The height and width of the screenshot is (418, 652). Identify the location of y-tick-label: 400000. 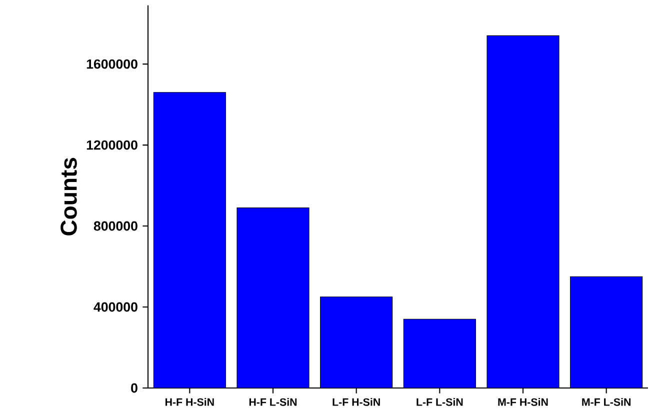
(116, 307).